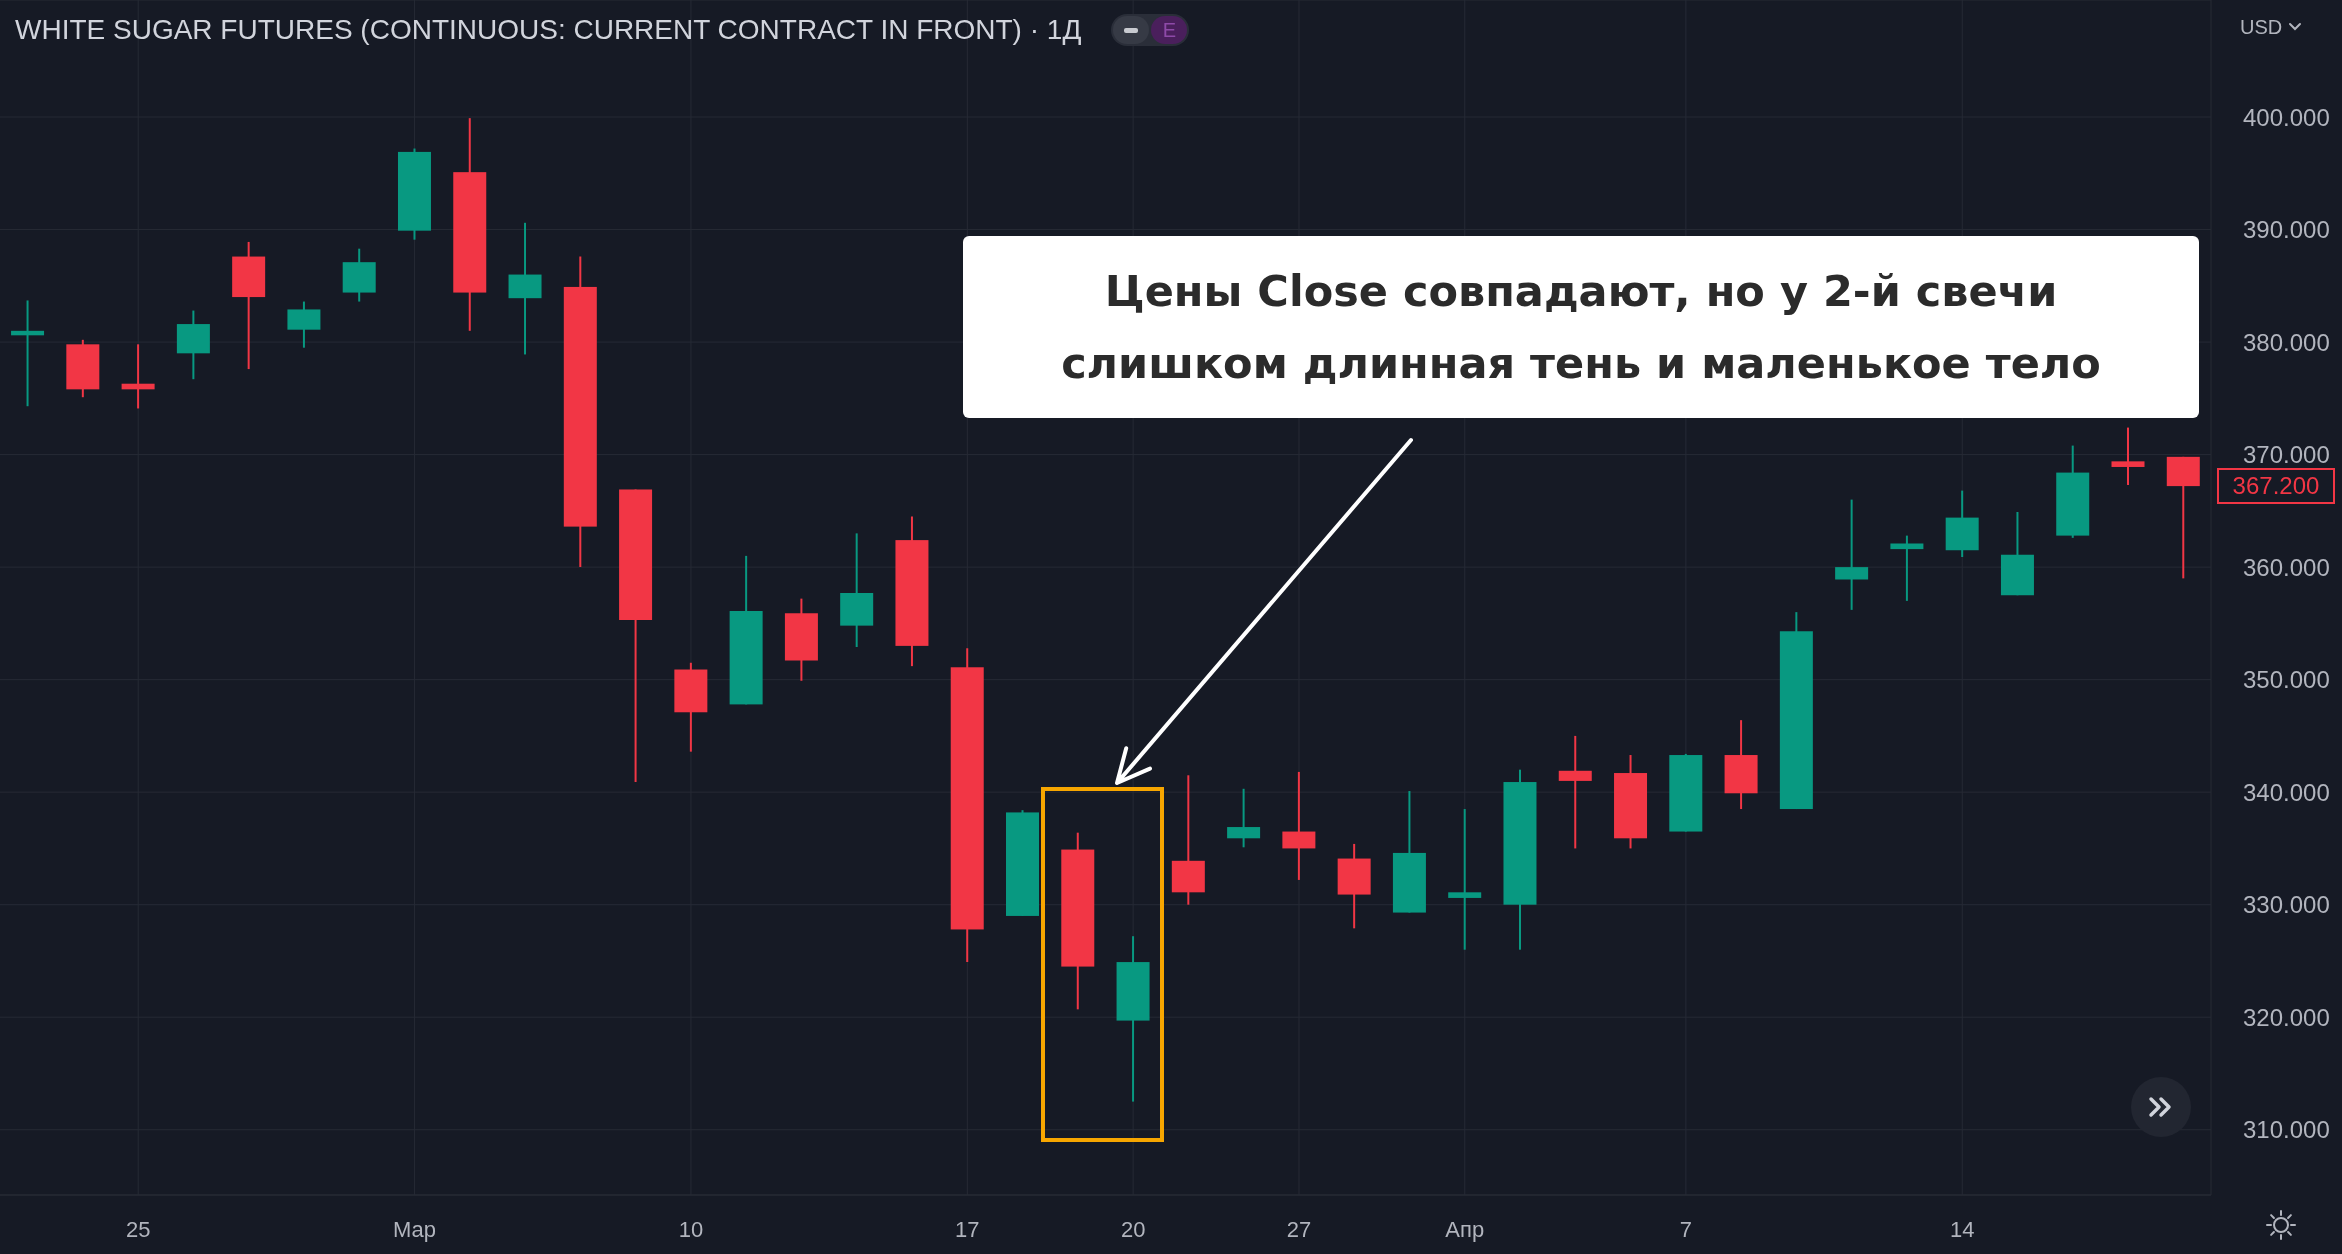 Image resolution: width=2342 pixels, height=1254 pixels. Describe the element at coordinates (2276, 486) in the screenshot. I see `text: 367.200` at that location.